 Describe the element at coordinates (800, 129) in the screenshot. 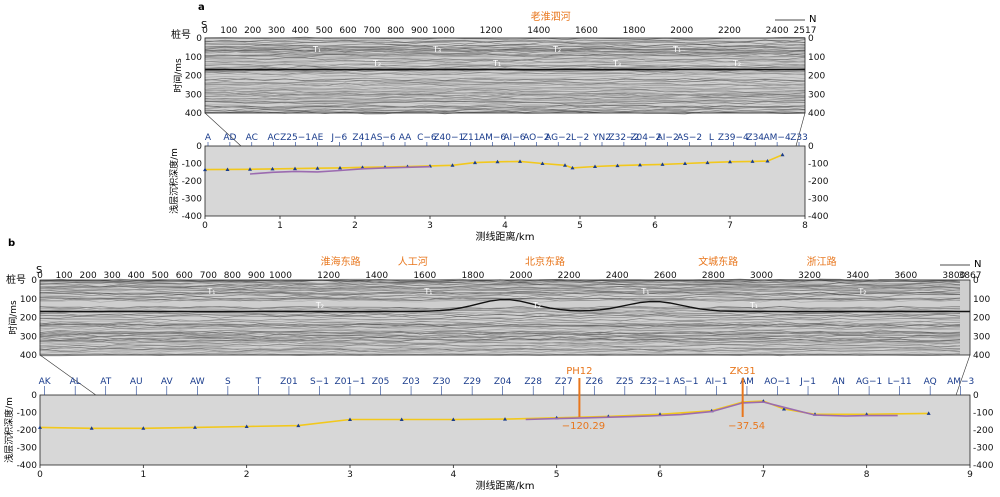

I see `connector-right` at that location.